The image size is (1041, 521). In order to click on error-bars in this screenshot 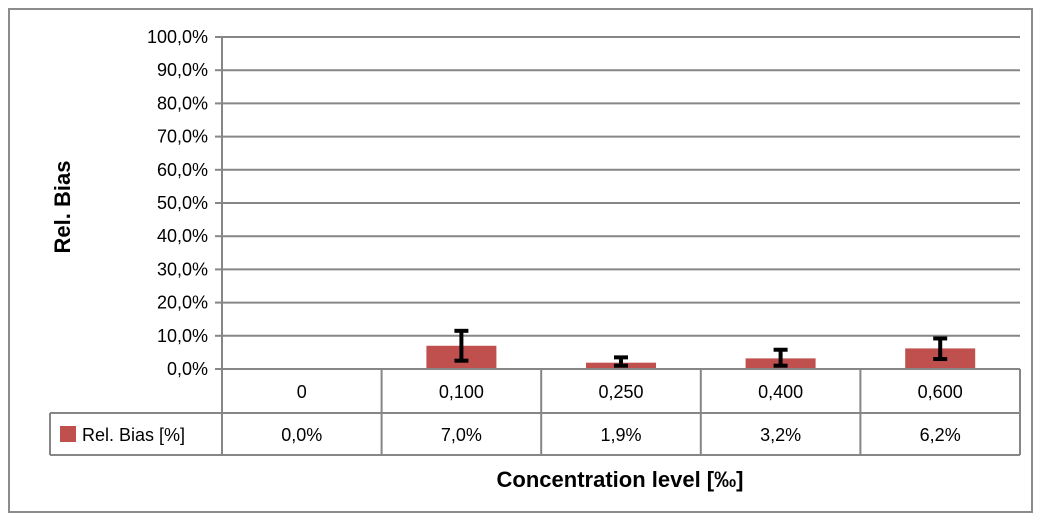, I will do `click(701, 348)`.